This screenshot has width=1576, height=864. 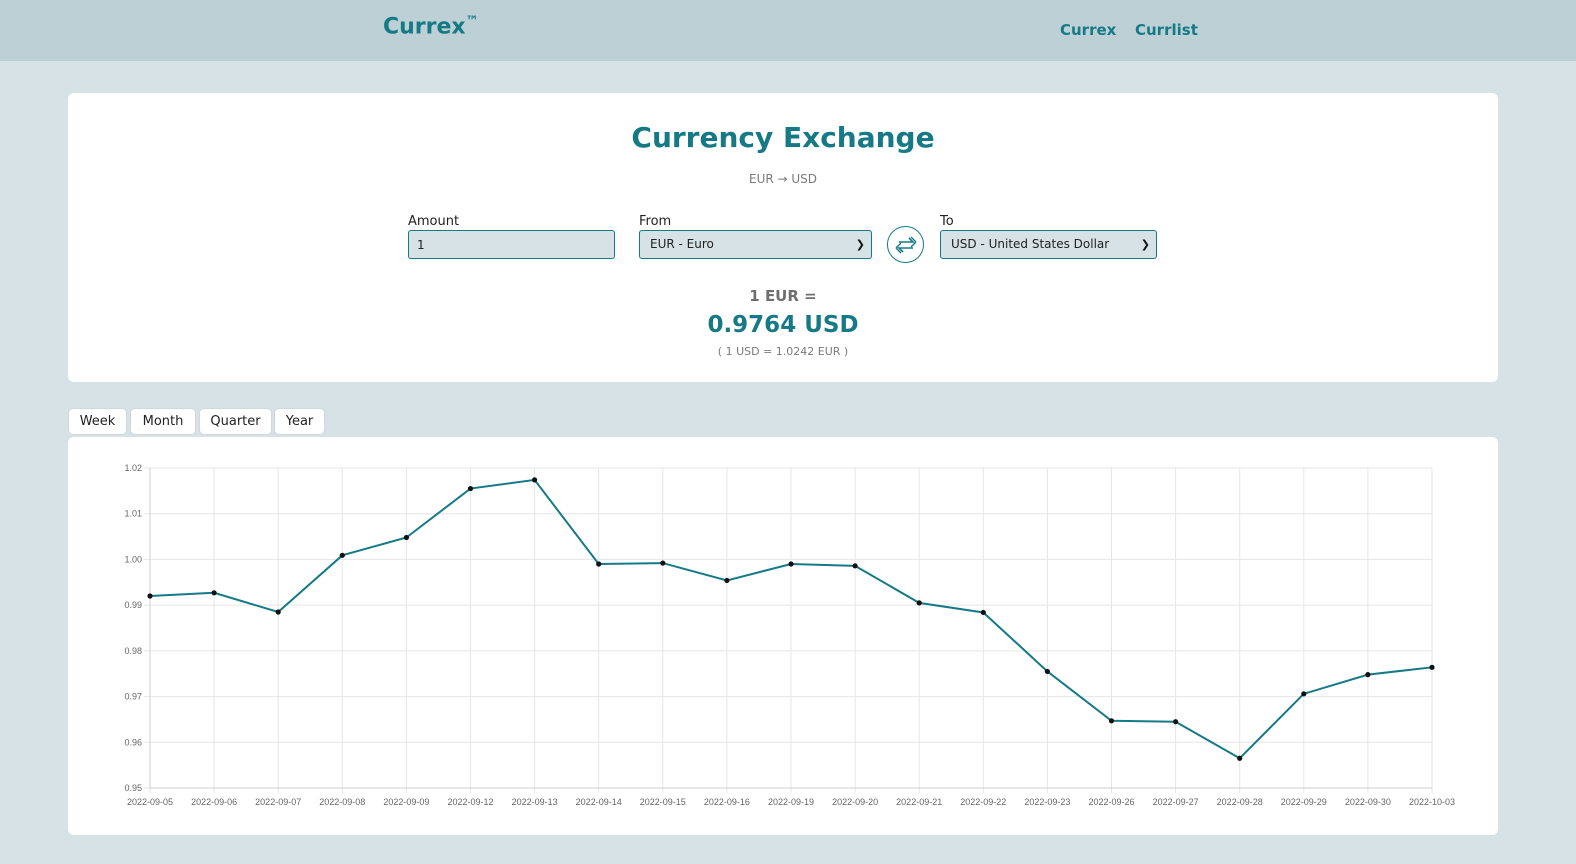 I want to click on to-currency-select: USD - United States Dollar ❯, so click(x=1048, y=244).